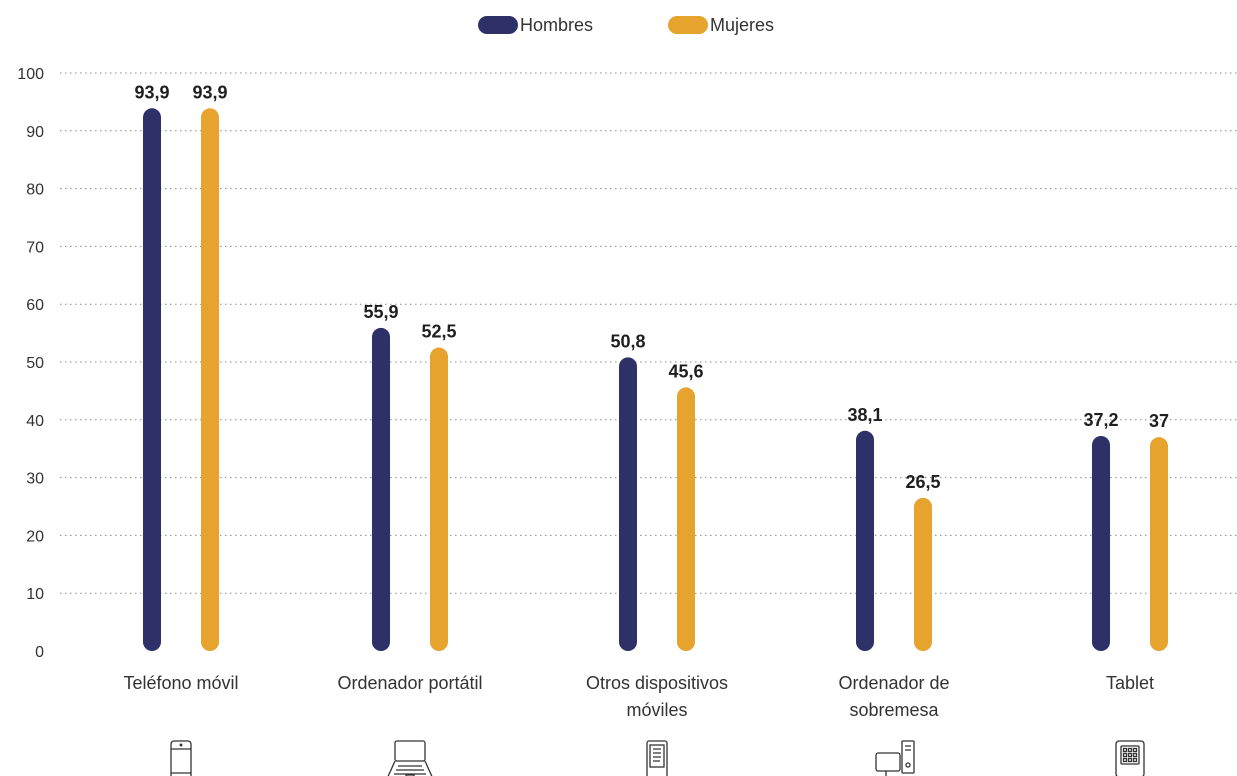  Describe the element at coordinates (894, 710) in the screenshot. I see `category-label: sobremesa` at that location.